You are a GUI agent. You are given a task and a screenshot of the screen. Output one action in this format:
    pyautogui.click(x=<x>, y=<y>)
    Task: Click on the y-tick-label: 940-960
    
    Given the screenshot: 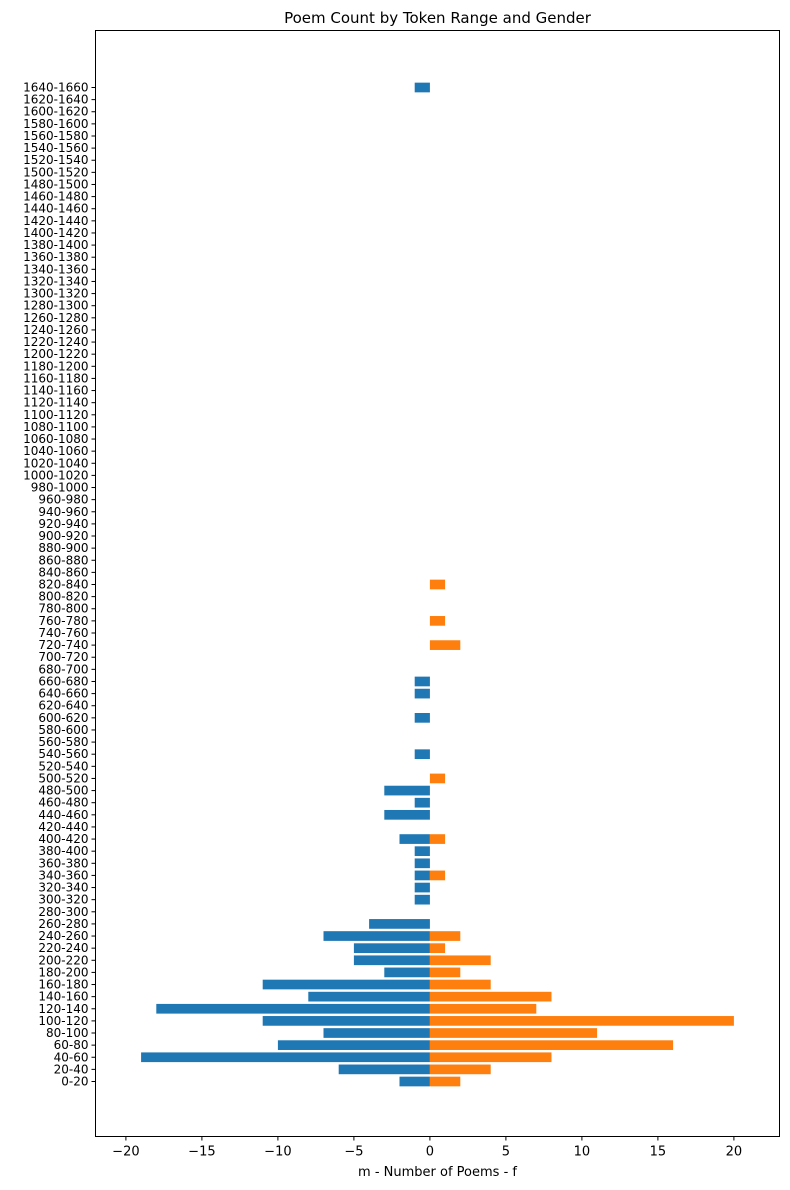 What is the action you would take?
    pyautogui.click(x=63, y=512)
    